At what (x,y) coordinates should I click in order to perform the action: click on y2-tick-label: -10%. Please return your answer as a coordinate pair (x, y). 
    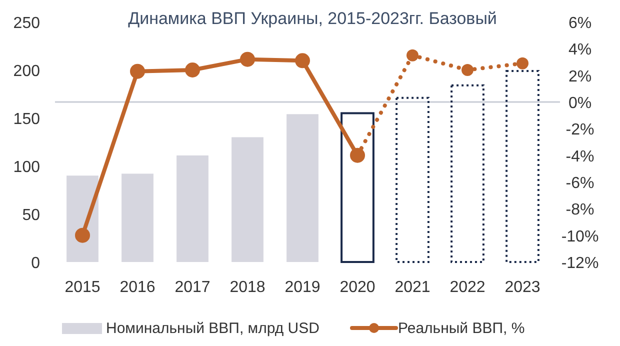
    Looking at the image, I should click on (580, 237).